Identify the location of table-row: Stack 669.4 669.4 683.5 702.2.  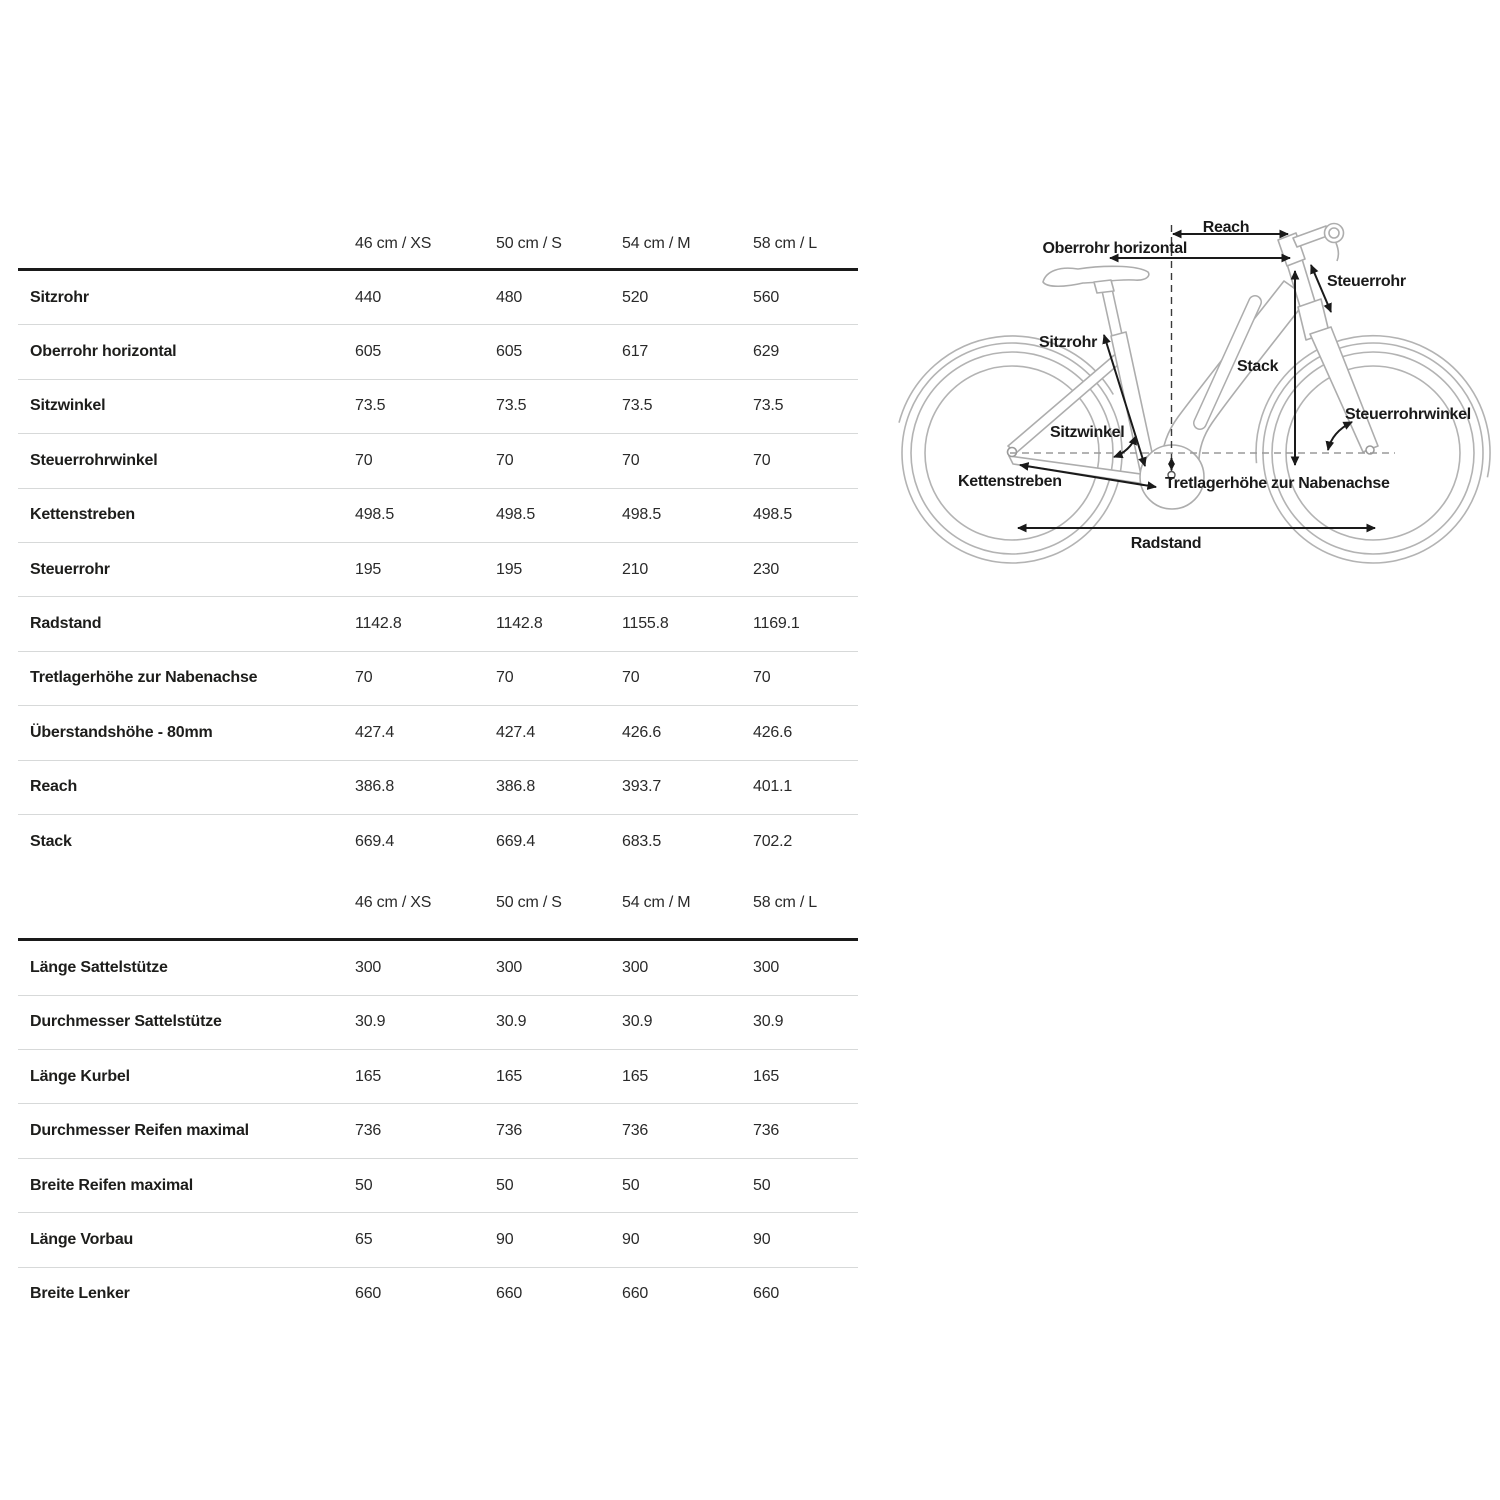
(438, 841).